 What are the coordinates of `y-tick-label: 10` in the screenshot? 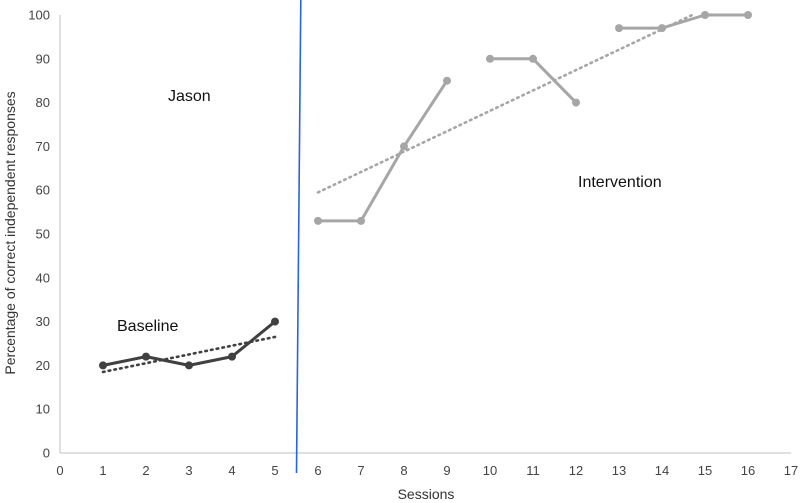 It's located at (43, 409).